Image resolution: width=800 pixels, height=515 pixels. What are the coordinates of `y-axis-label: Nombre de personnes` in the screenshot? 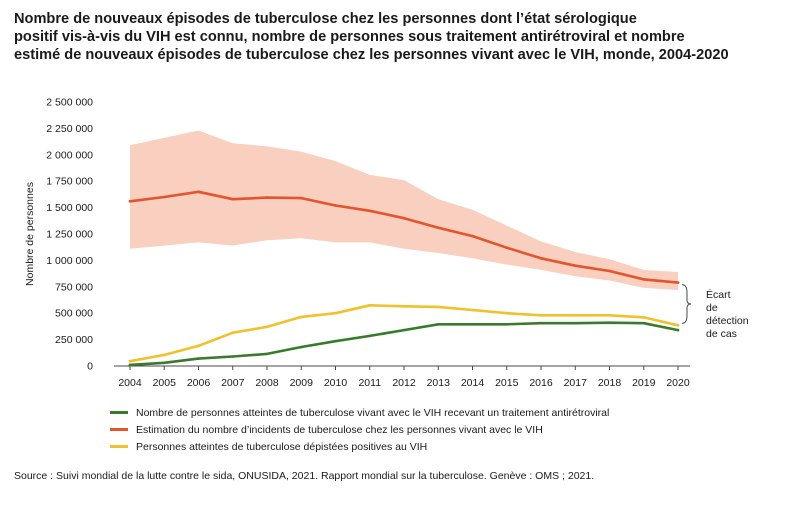 It's located at (30, 234).